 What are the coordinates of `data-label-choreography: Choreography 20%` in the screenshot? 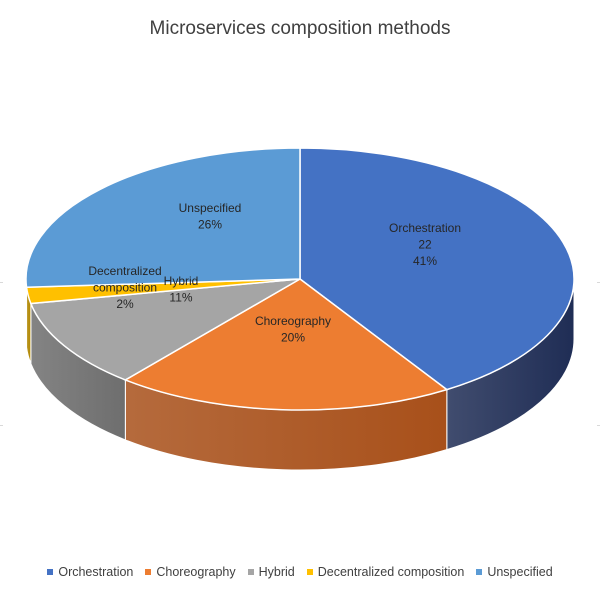 It's located at (293, 329).